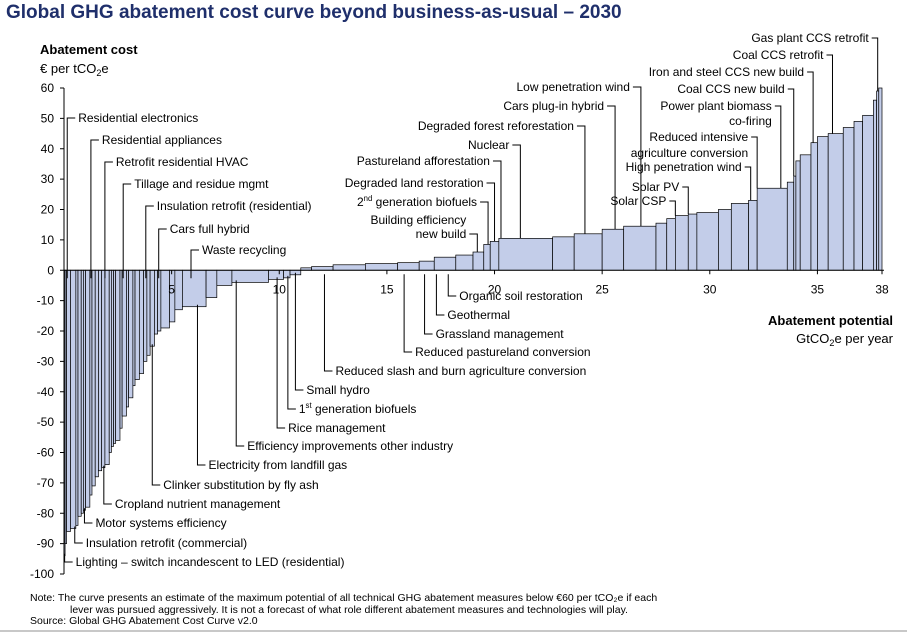 The image size is (907, 634). What do you see at coordinates (428, 304) in the screenshot?
I see `annotation-grassland-management-leader` at bounding box center [428, 304].